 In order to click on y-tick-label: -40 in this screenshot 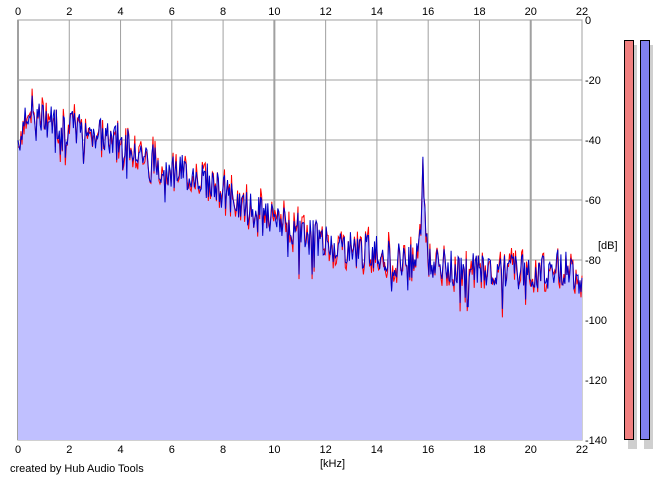, I will do `click(593, 141)`.